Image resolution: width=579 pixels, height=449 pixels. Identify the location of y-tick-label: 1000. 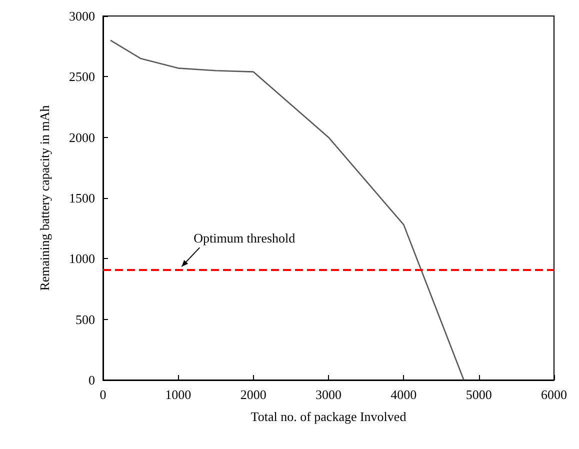
(82, 258).